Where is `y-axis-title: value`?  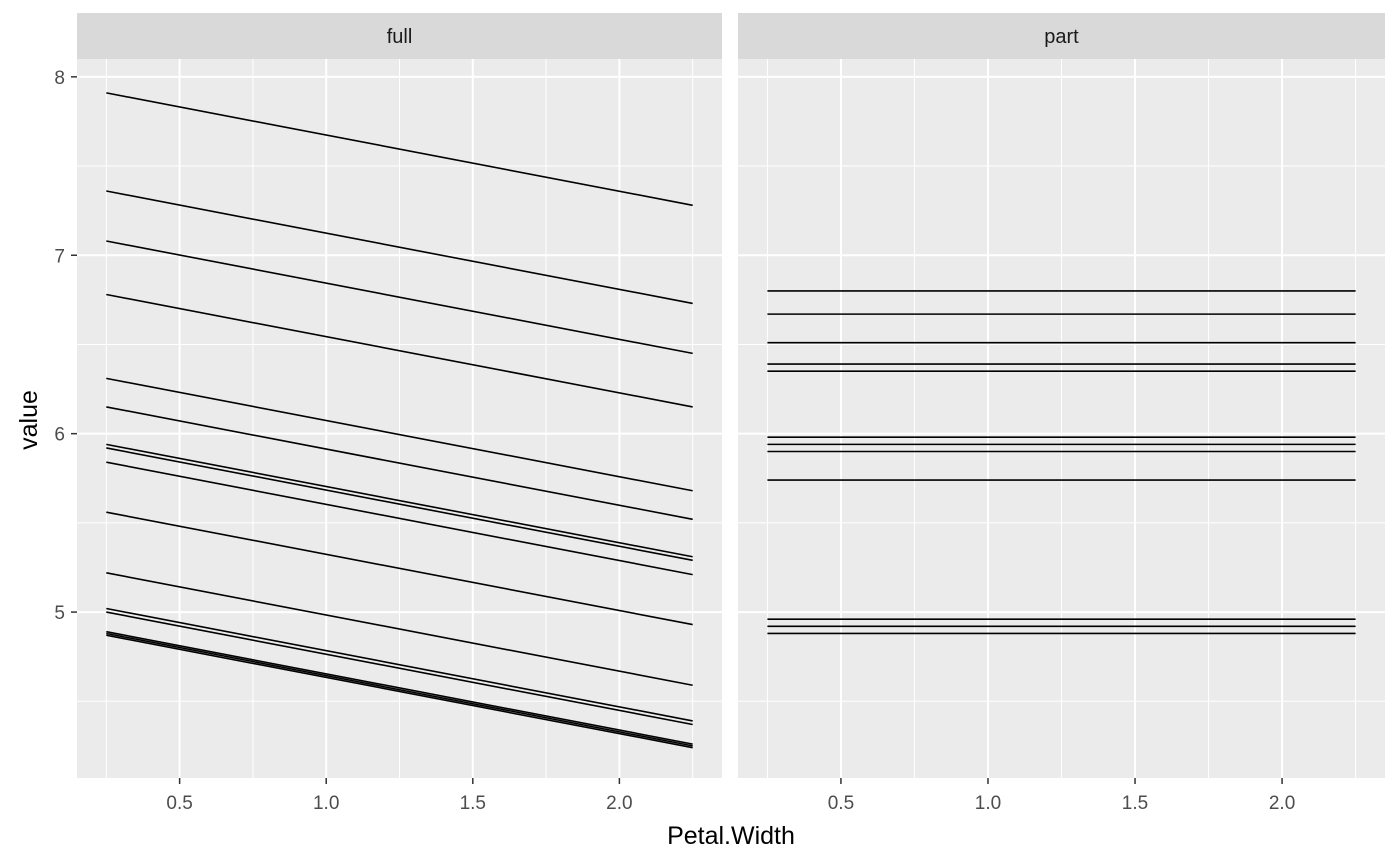
y-axis-title: value is located at coordinates (29, 420).